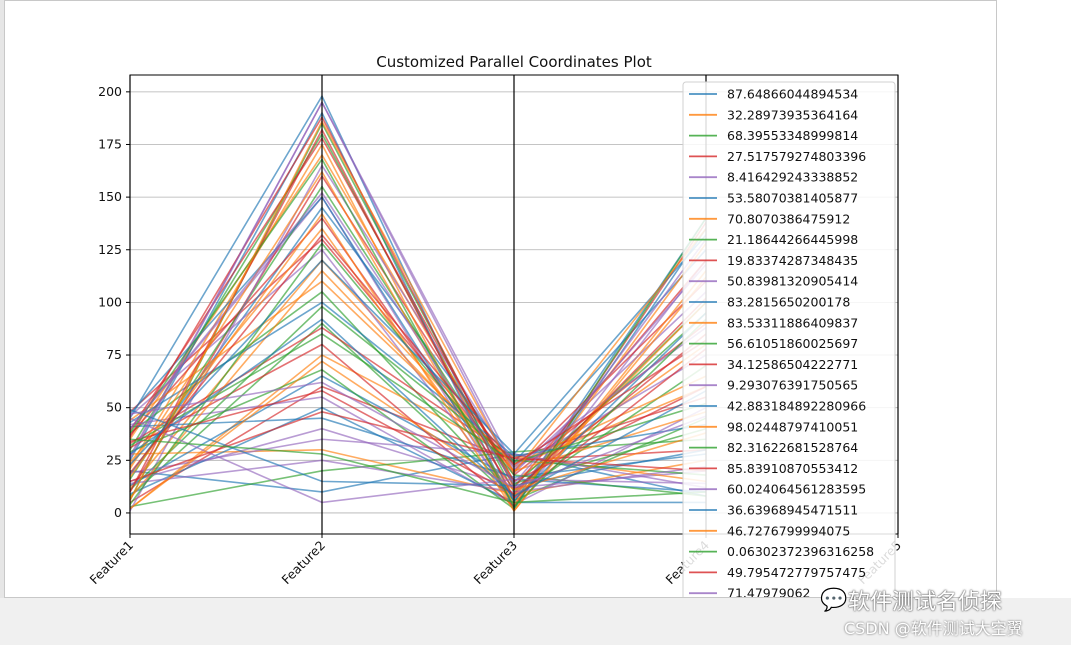 The image size is (1071, 645). I want to click on legend-label-20: 36.63968945471511, so click(792, 510).